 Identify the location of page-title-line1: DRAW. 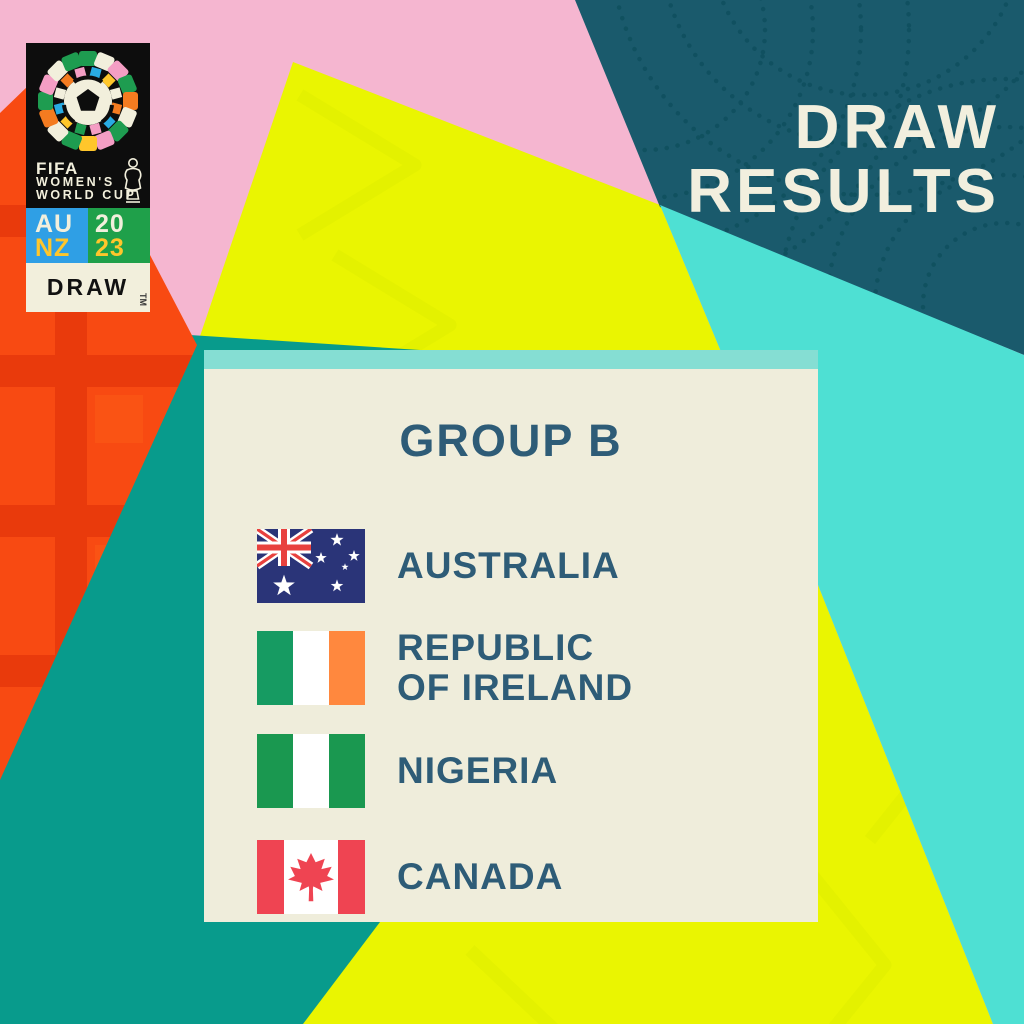
(897, 127).